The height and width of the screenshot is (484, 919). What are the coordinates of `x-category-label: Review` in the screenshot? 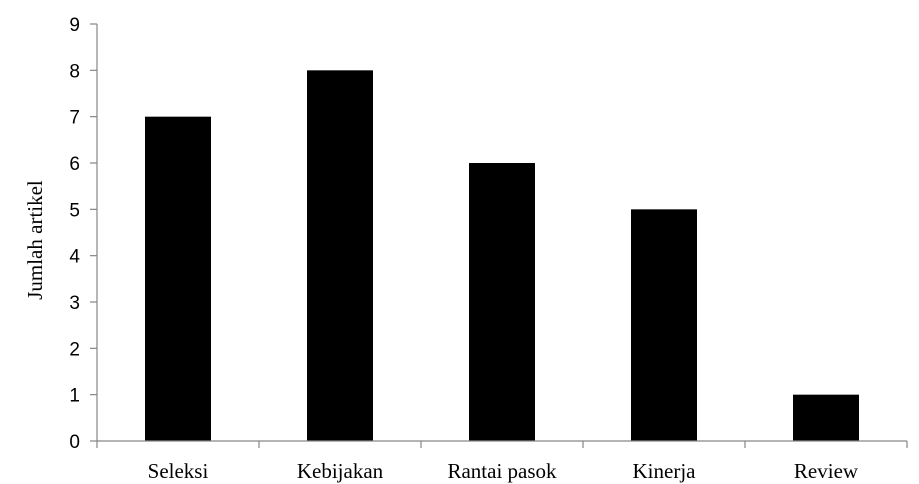 It's located at (826, 471).